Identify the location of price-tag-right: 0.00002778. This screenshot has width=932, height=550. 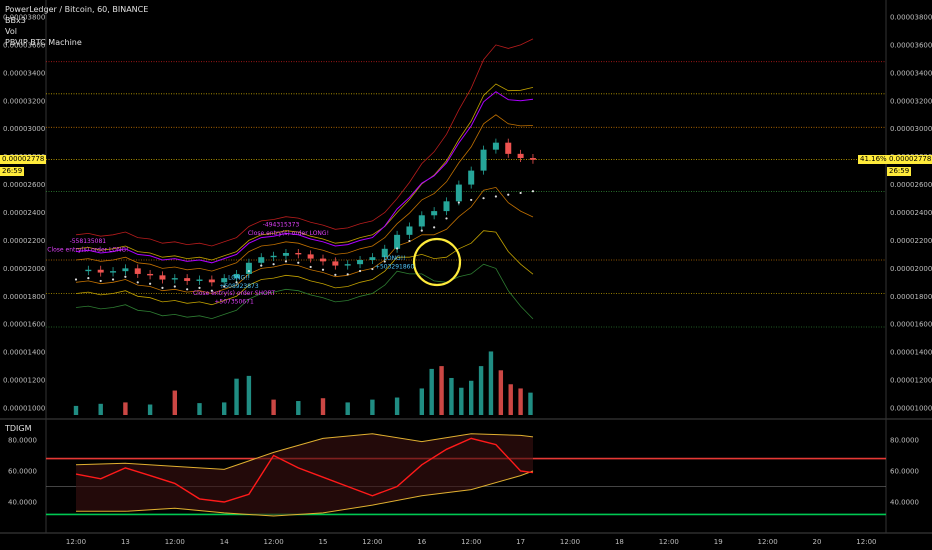
(909, 159).